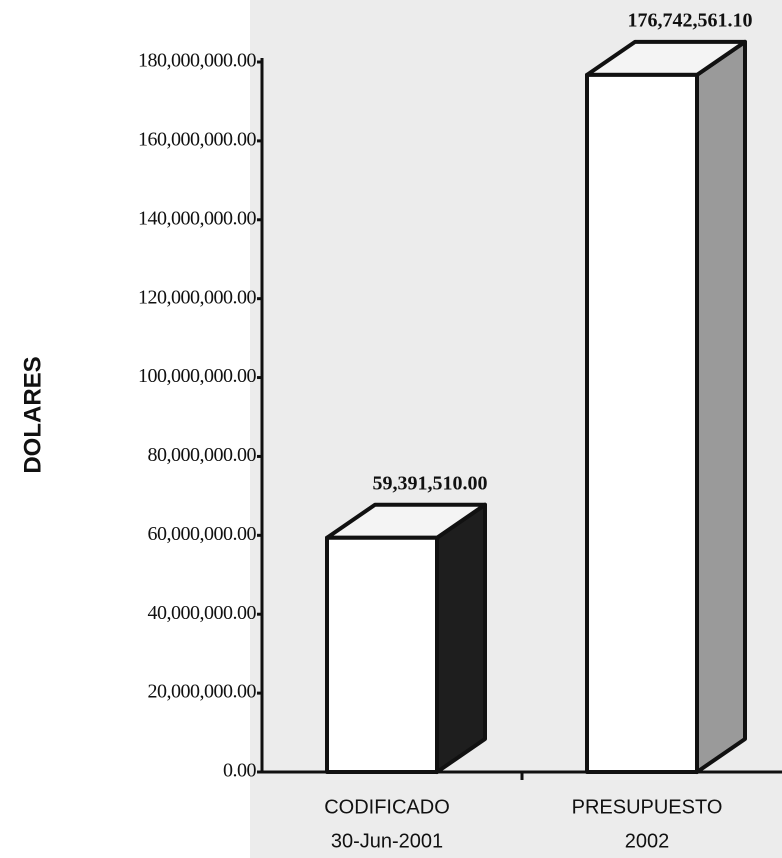 The height and width of the screenshot is (858, 782). I want to click on value-label: 176,742,561.10, so click(690, 20).